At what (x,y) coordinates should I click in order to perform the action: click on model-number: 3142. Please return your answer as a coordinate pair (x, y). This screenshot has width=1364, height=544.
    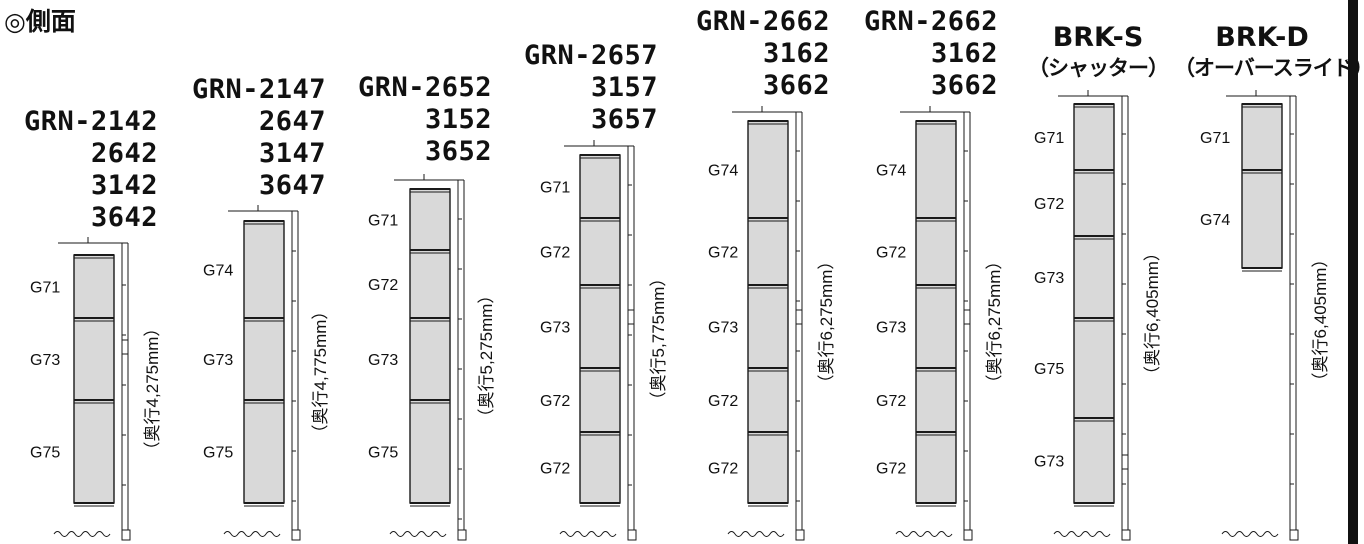
    Looking at the image, I should click on (124, 185).